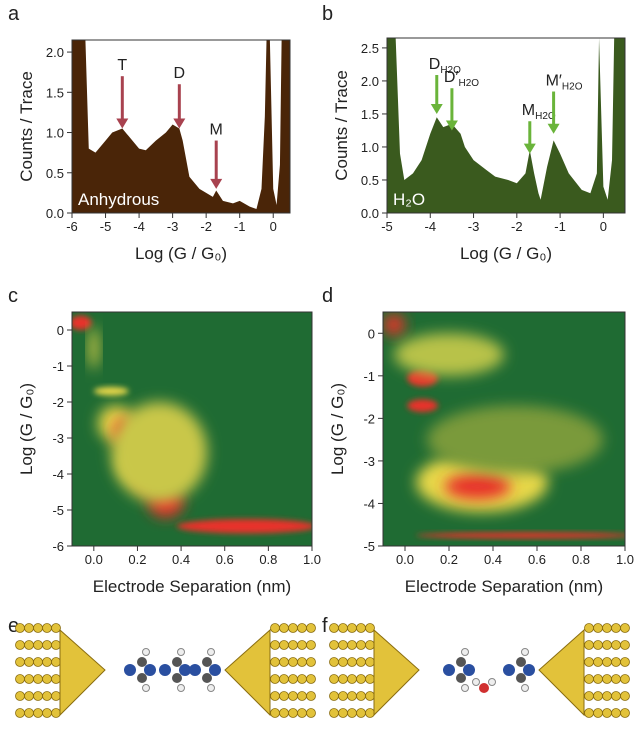 The image size is (638, 743). What do you see at coordinates (55, 133) in the screenshot?
I see `y-tick-label: 1.0` at bounding box center [55, 133].